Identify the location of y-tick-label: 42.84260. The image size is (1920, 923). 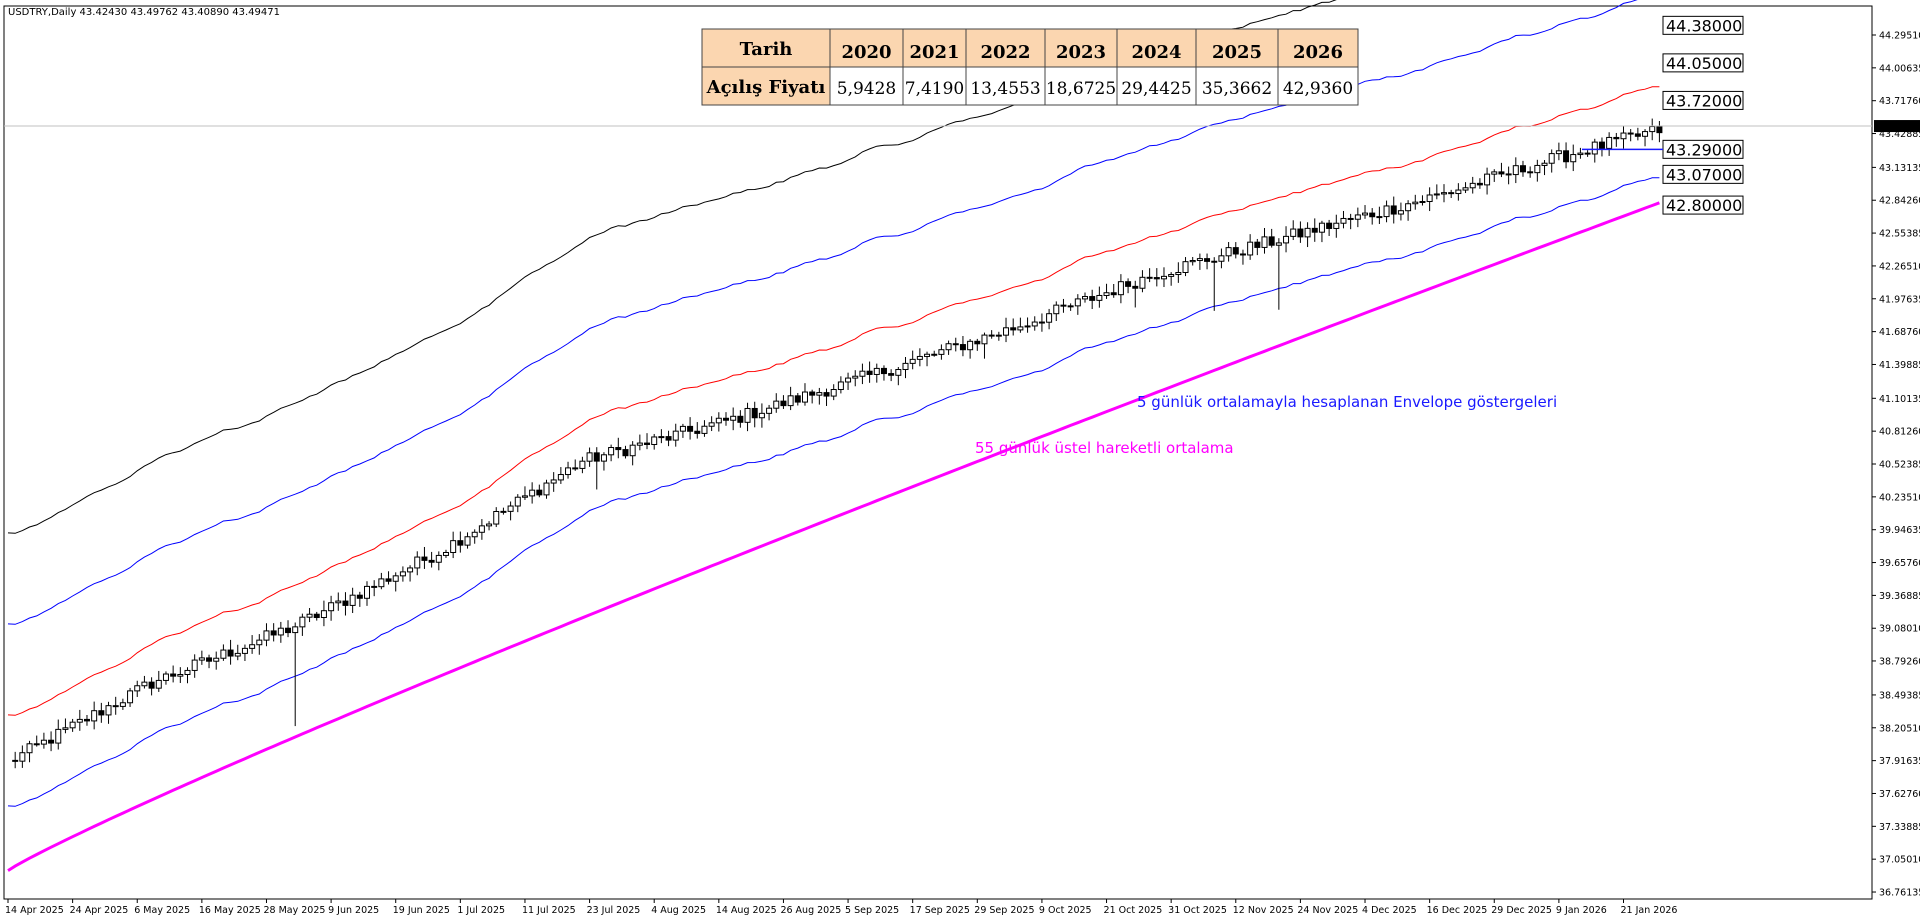
(1899, 201).